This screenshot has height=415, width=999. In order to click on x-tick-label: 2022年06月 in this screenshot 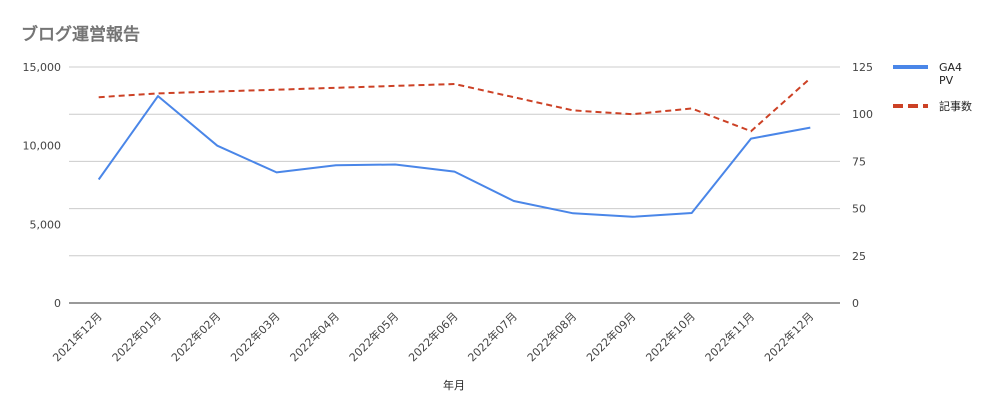, I will do `click(432, 336)`.